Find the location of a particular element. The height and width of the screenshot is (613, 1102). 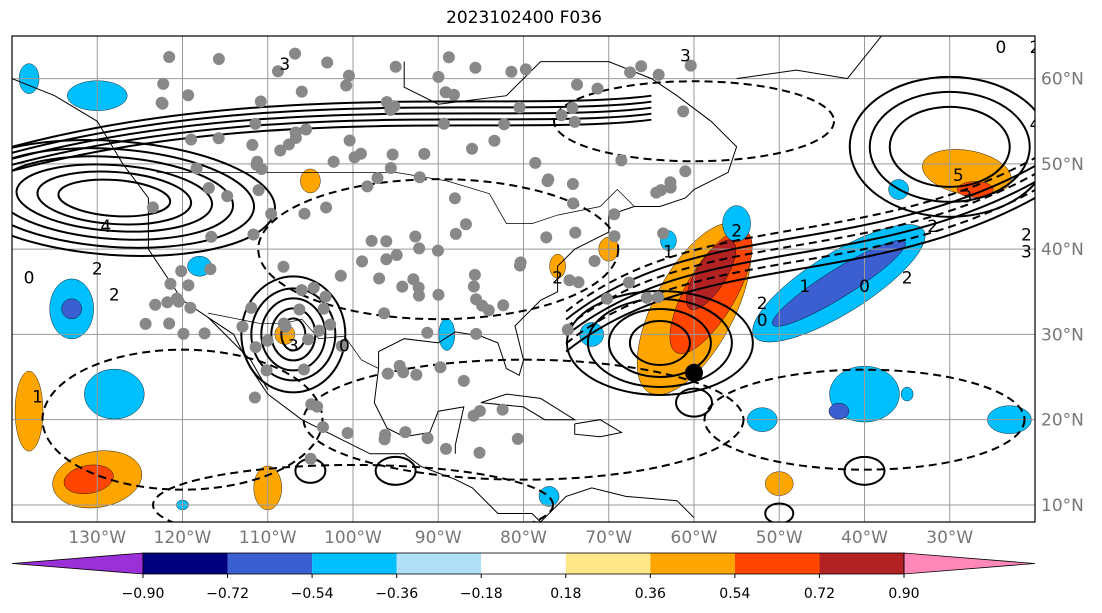

colorbar-tick-label: −0.90 is located at coordinates (143, 594).